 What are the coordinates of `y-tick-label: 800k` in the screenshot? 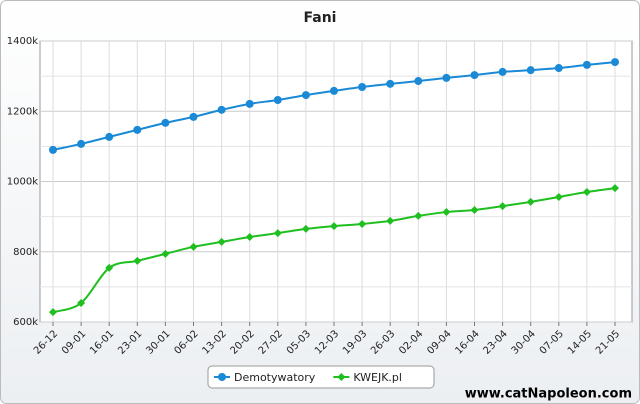 It's located at (25, 252).